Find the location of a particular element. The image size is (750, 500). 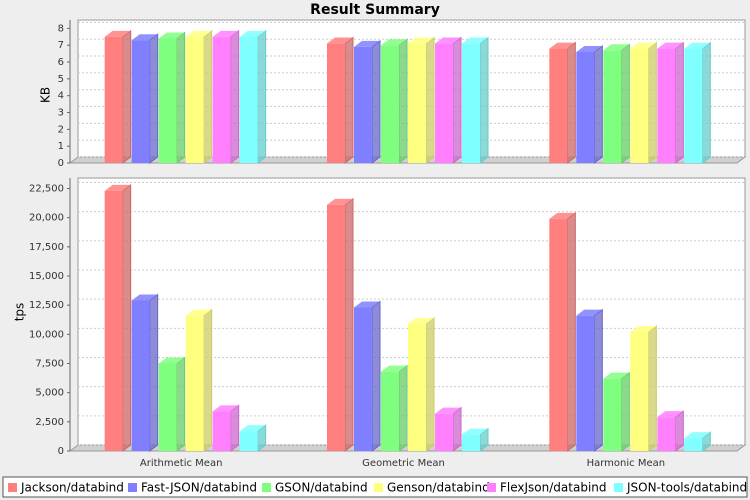

x-tick-label: Geometric Mean is located at coordinates (403, 463).